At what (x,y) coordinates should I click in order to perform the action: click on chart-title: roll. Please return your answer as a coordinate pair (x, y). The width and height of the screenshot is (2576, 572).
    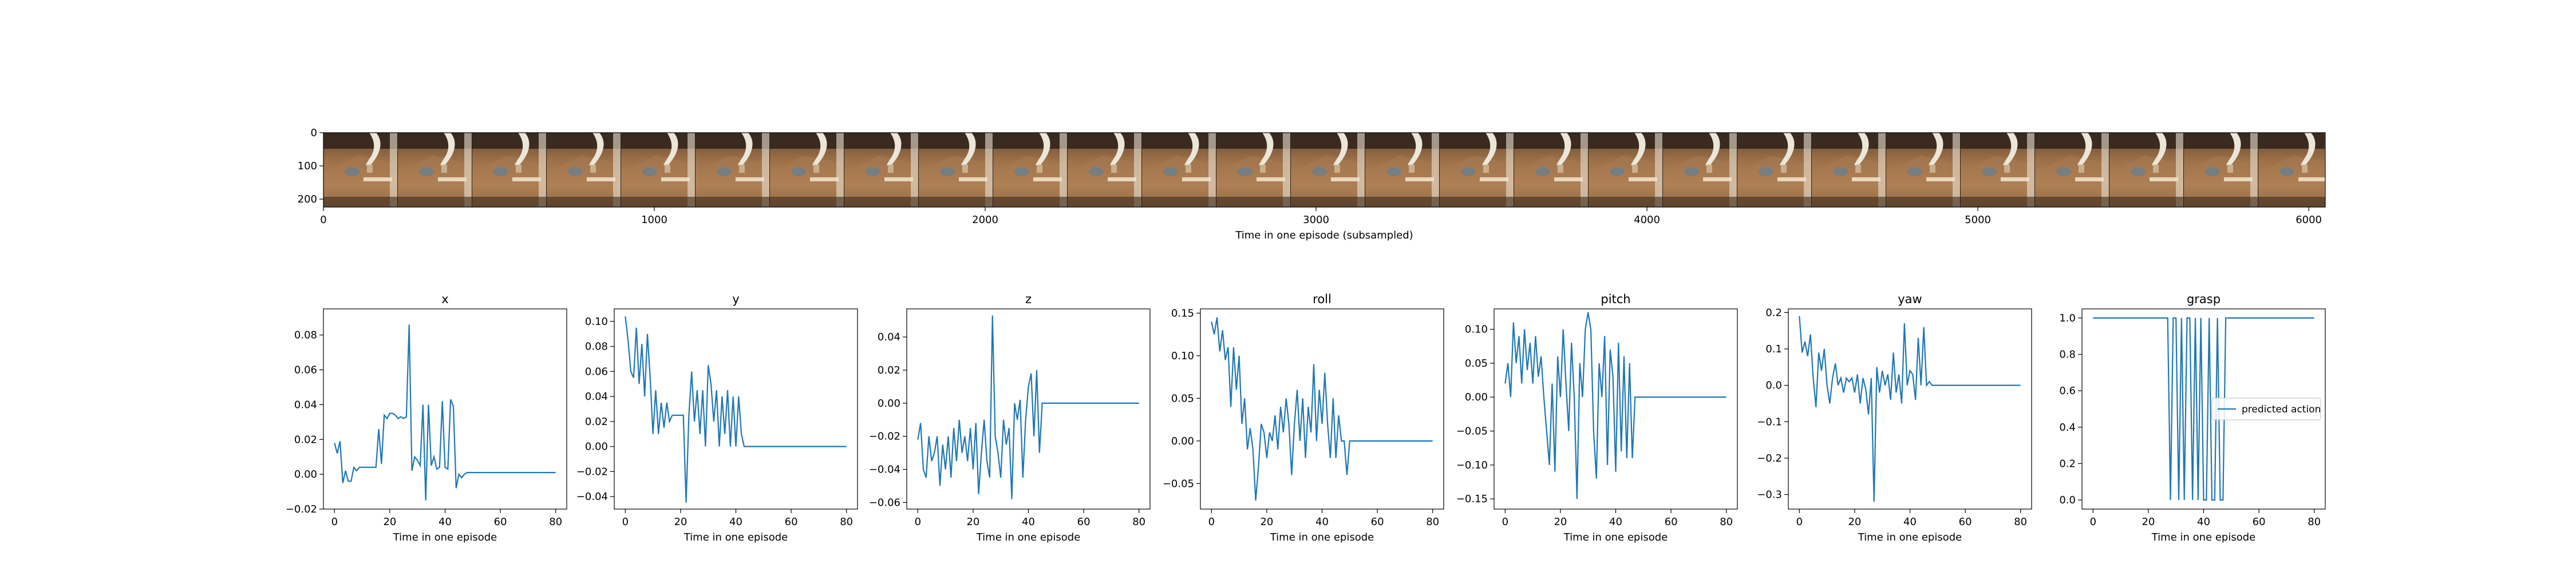
    Looking at the image, I should click on (1322, 299).